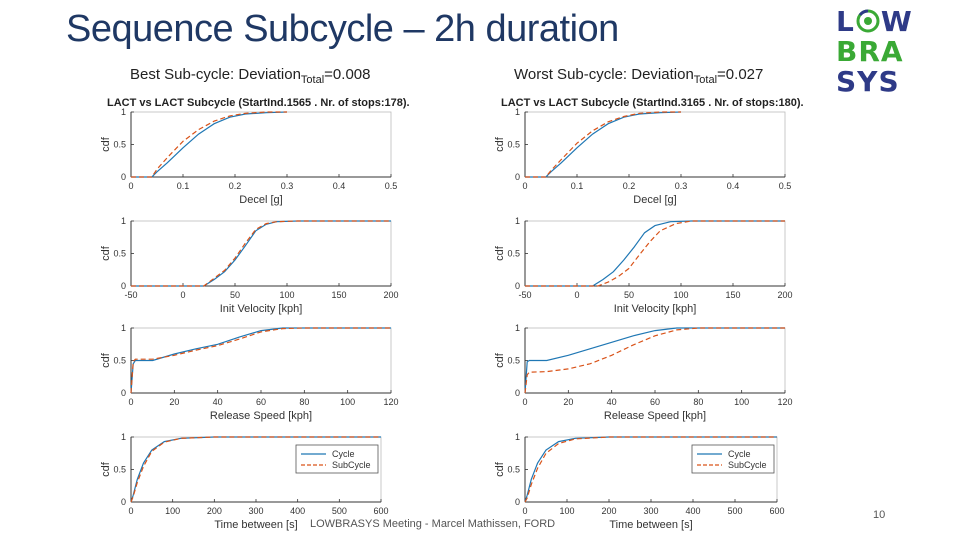  I want to click on x-tick-label: 120, so click(390, 402).